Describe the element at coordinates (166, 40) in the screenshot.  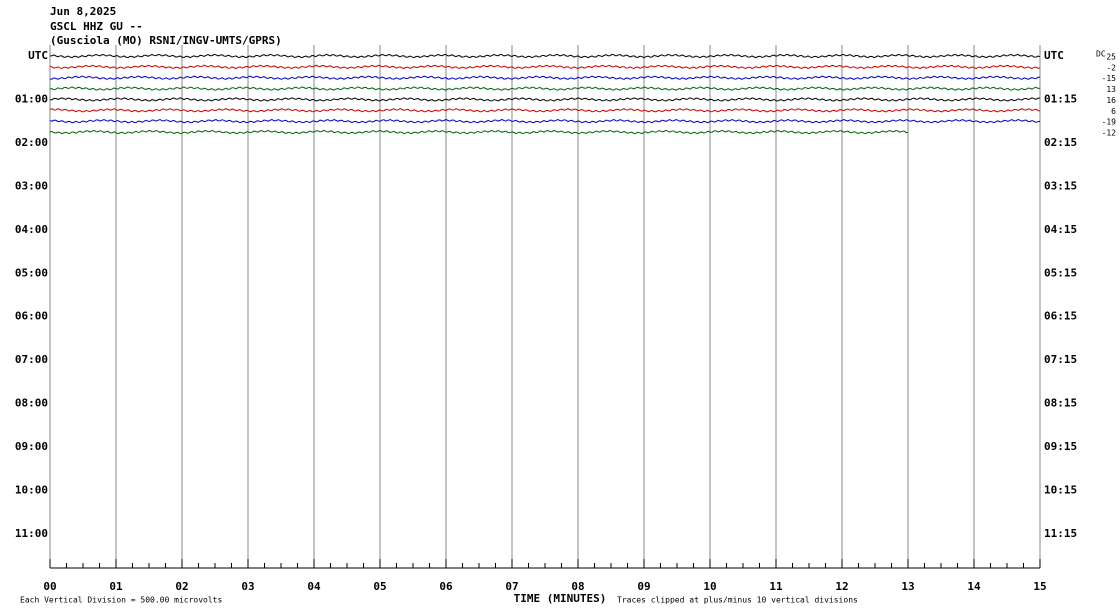
I see `station: (Gusciola (MO) RSNI/INGV-UMTS/GPRS)` at that location.